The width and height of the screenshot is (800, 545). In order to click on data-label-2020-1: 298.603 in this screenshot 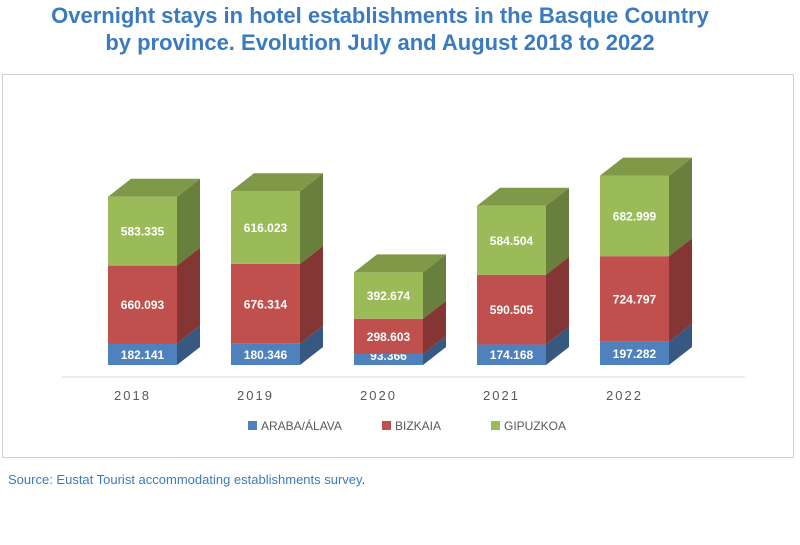, I will do `click(389, 337)`.